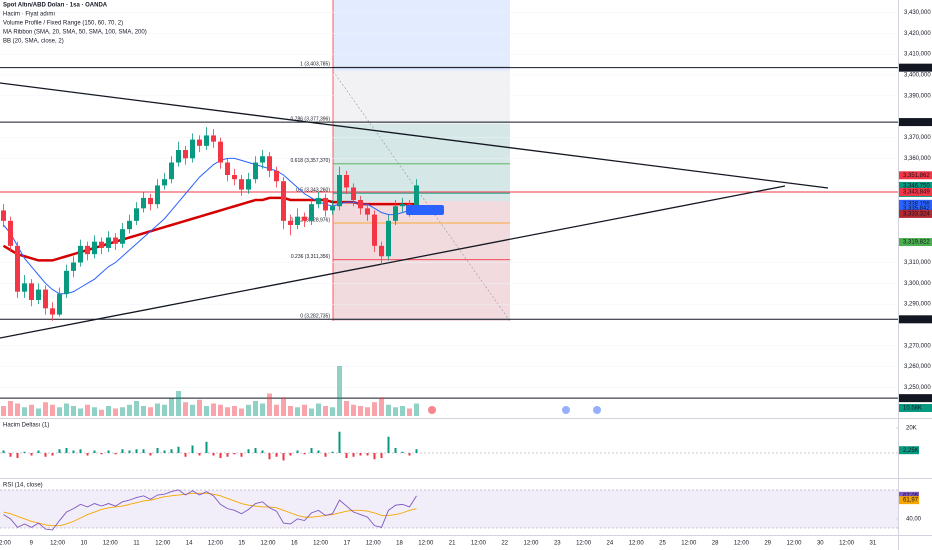  What do you see at coordinates (210, 510) in the screenshot?
I see `rsi-line` at bounding box center [210, 510].